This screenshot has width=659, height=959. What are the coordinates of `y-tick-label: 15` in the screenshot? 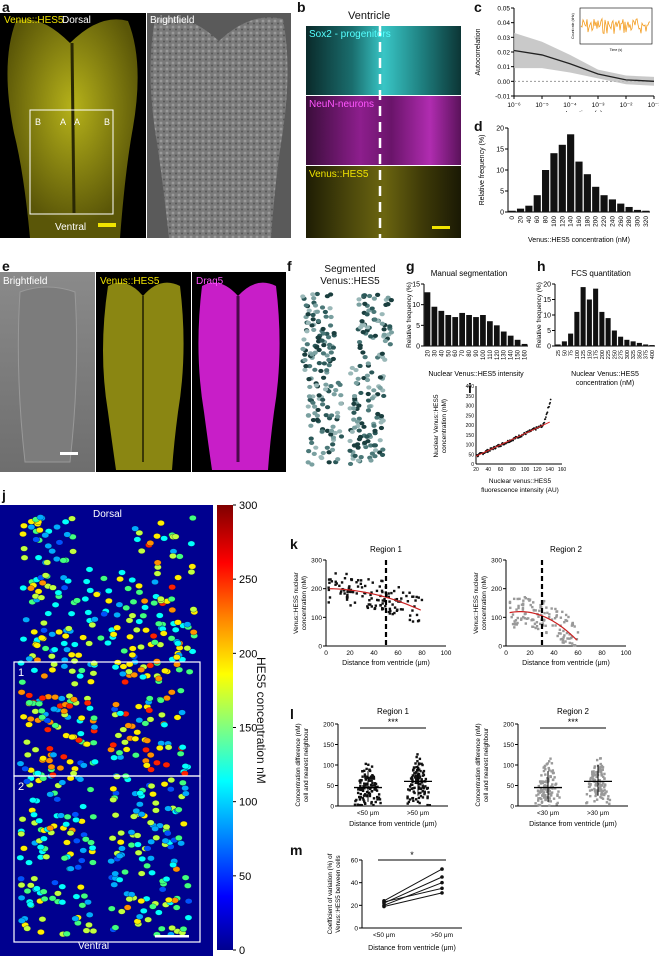 It's located at (547, 300).